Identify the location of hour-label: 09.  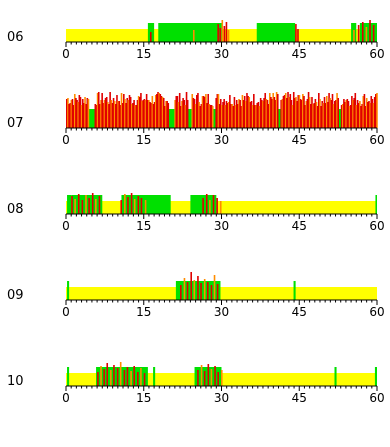
(15, 295).